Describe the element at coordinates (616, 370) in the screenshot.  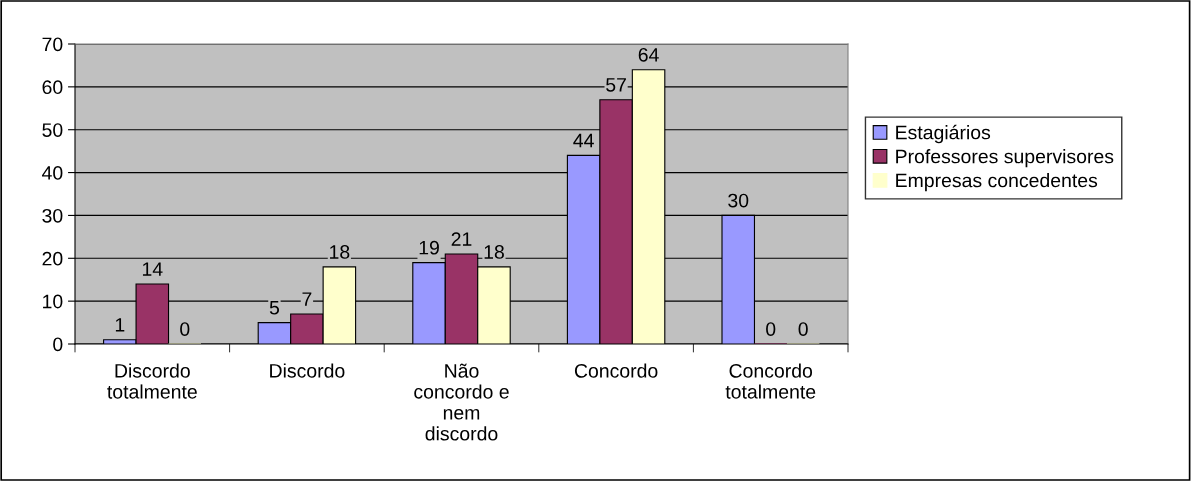
I see `x-tick-label: Concordo` at that location.